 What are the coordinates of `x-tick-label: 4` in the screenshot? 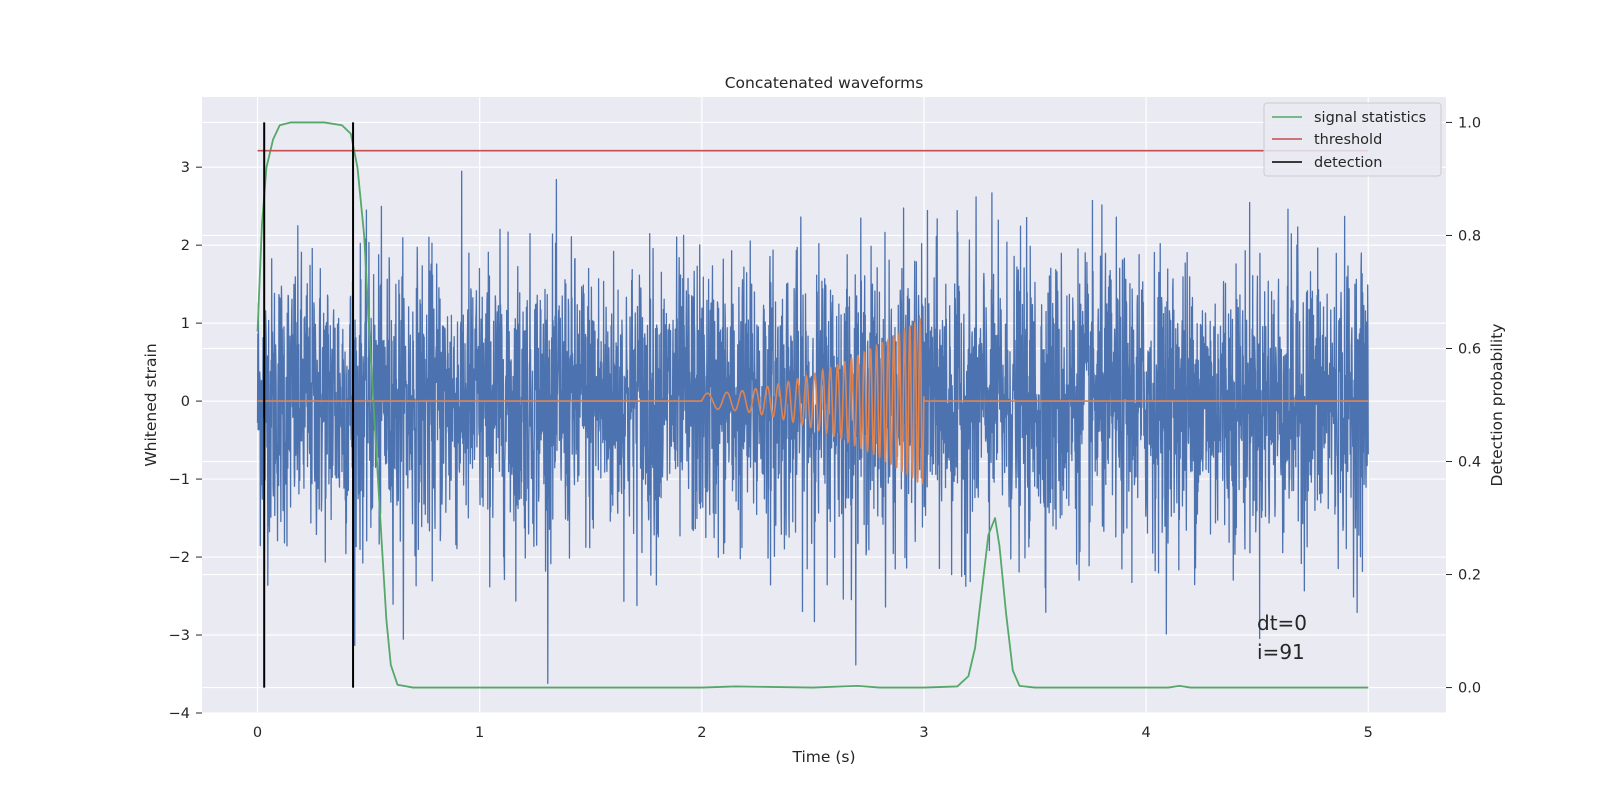 It's located at (1145, 733).